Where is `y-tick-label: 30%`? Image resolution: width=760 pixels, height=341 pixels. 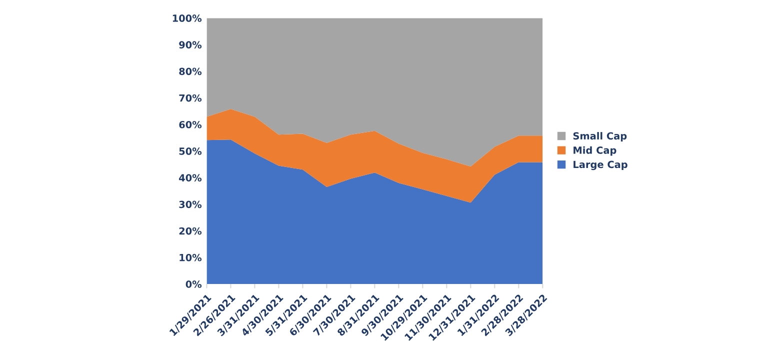 y-tick-label: 30% is located at coordinates (190, 204).